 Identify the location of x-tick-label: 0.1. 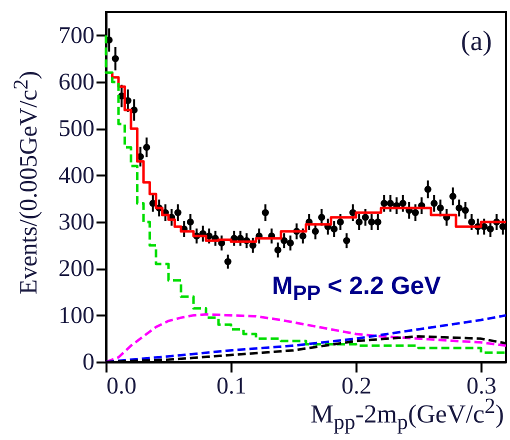
(231, 387).